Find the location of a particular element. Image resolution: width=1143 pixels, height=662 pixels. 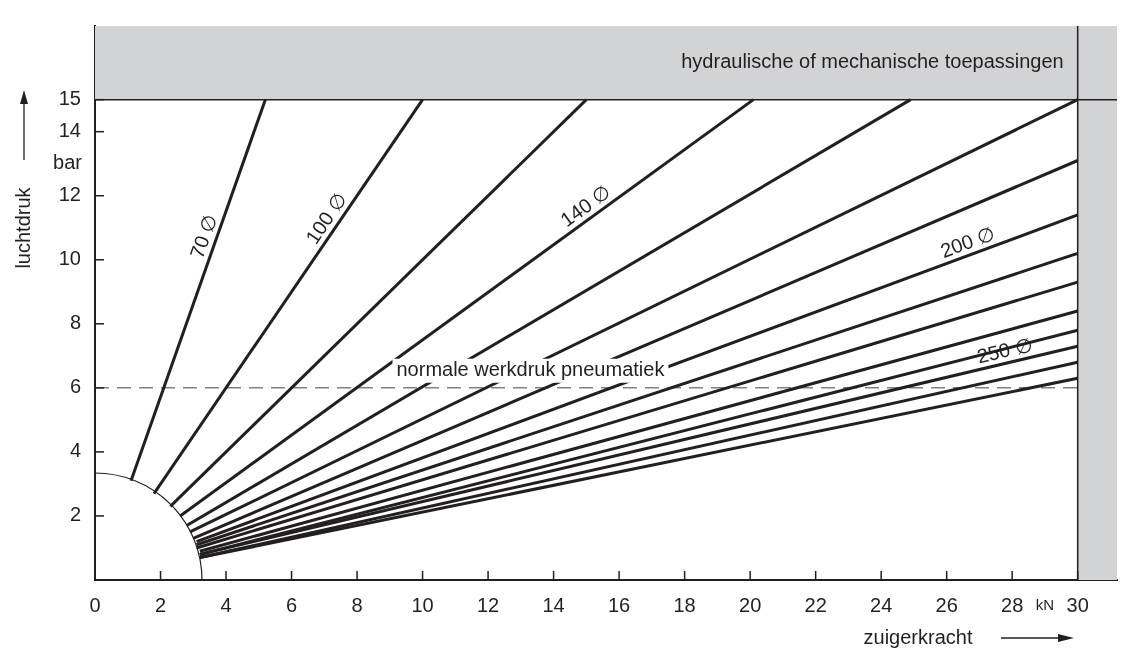

y-tick-label: 12 is located at coordinates (69, 194).